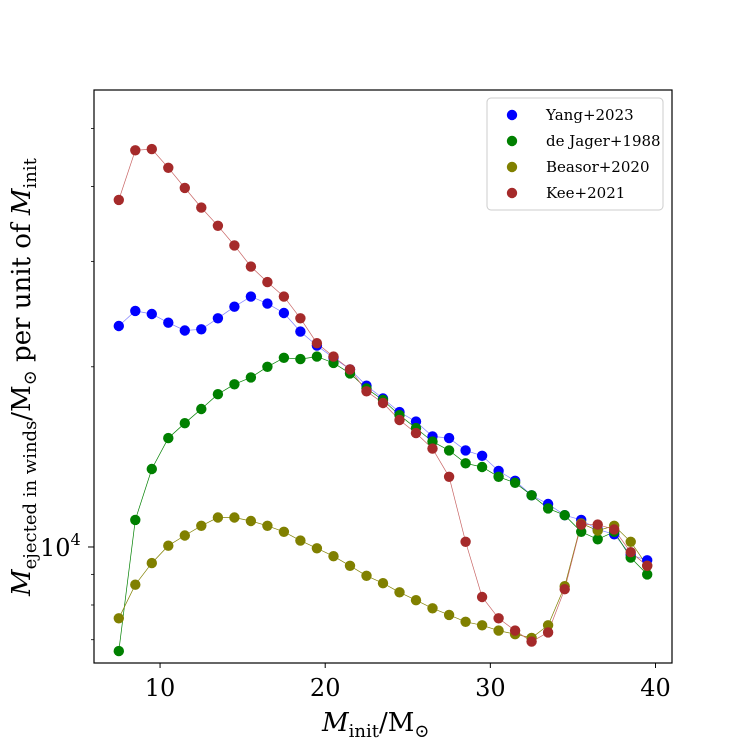 The width and height of the screenshot is (747, 747). Describe the element at coordinates (589, 115) in the screenshot. I see `legend-label-yang-2023: Yang+2023` at that location.